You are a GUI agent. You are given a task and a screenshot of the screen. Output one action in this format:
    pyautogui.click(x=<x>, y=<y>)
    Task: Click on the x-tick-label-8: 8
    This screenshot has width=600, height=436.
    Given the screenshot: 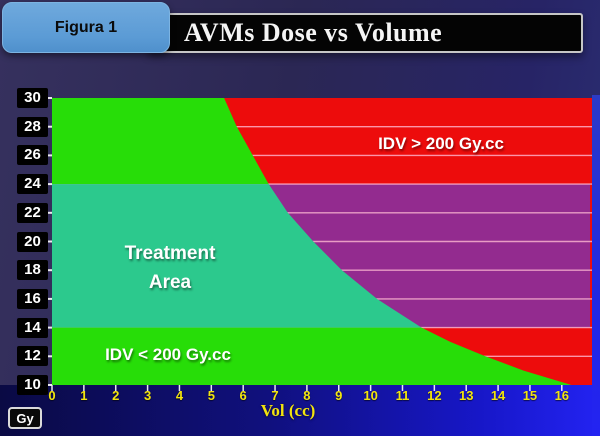 What is the action you would take?
    pyautogui.click(x=307, y=395)
    